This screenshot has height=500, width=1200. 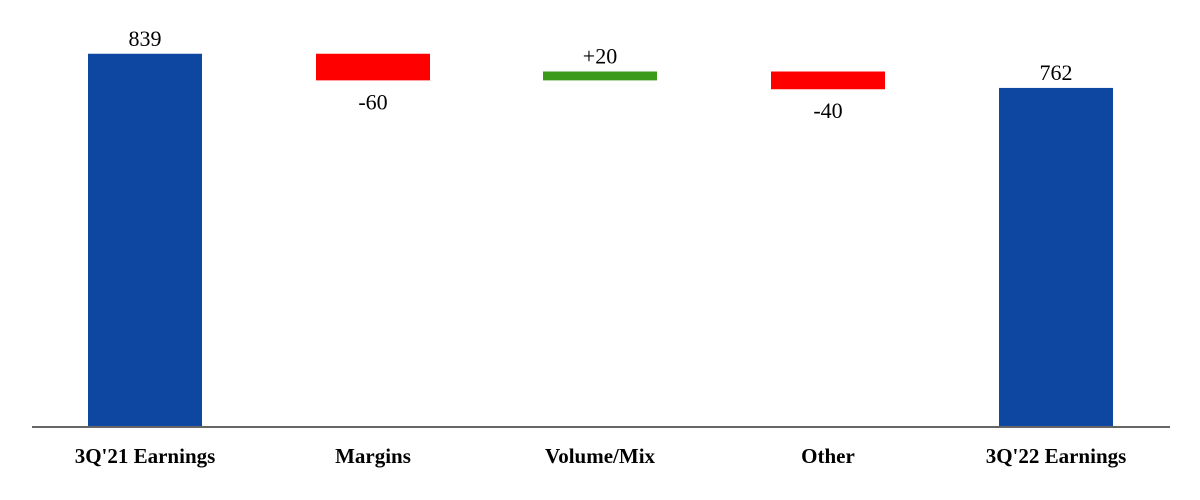 I want to click on bar-other, so click(x=828, y=80).